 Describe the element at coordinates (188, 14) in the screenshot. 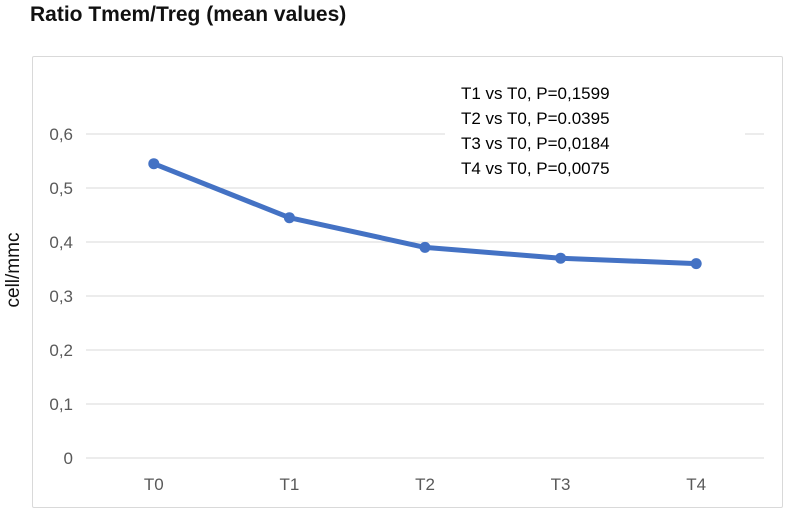

I see `chart-title: Ratio Tmem/Treg (mean values)` at that location.